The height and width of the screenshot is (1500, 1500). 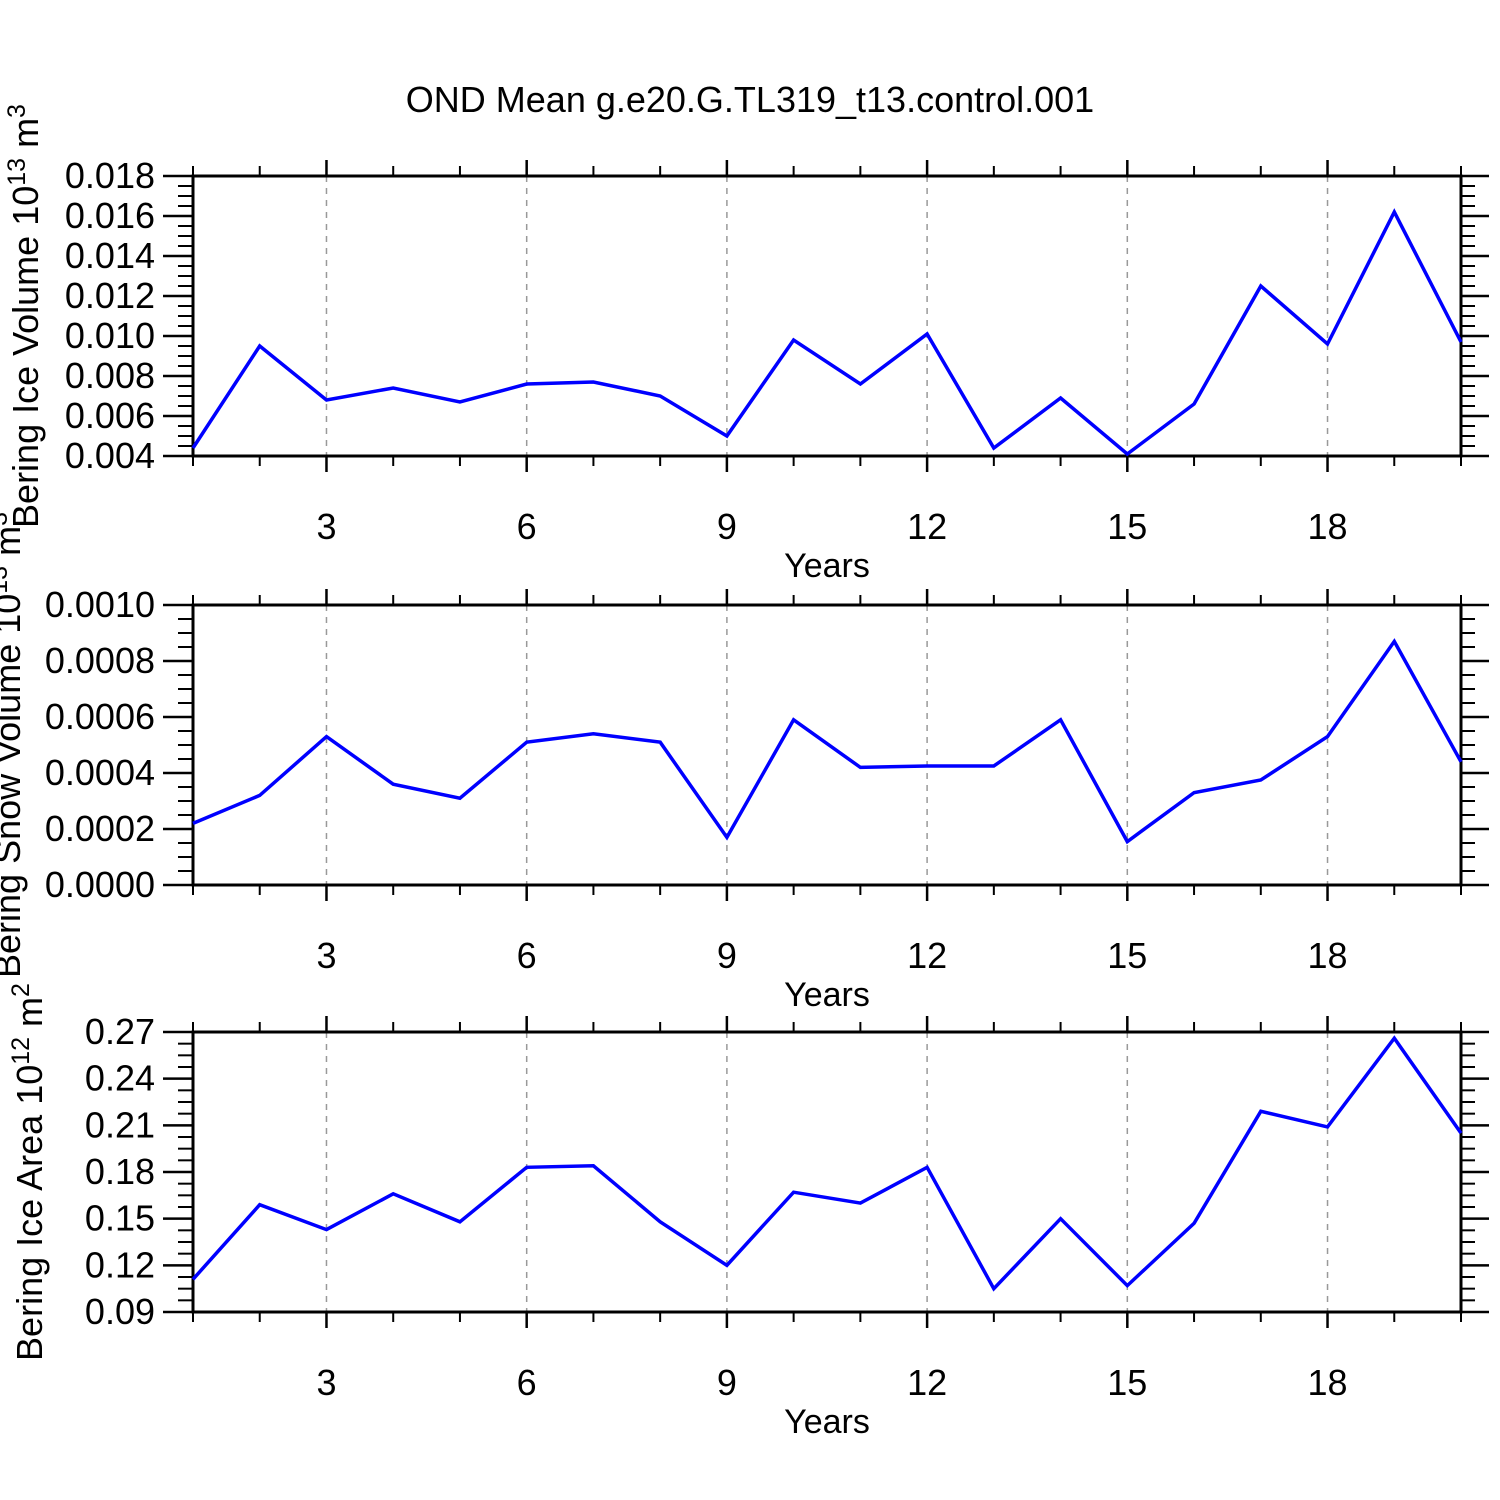 I want to click on data-line-bering-ice-area, so click(x=827, y=1163).